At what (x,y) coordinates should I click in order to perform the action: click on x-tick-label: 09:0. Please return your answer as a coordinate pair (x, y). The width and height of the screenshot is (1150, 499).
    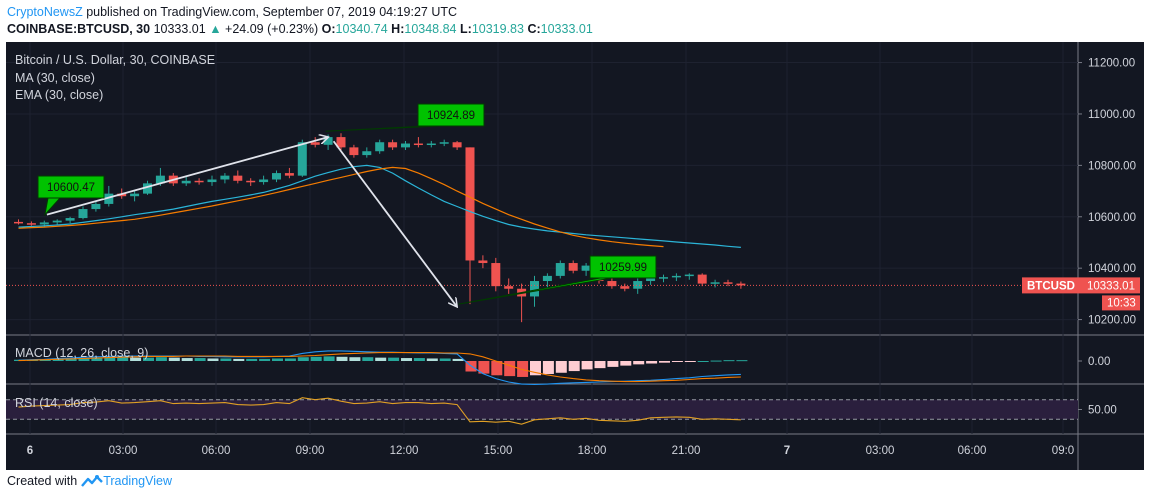
    Looking at the image, I should click on (1063, 451).